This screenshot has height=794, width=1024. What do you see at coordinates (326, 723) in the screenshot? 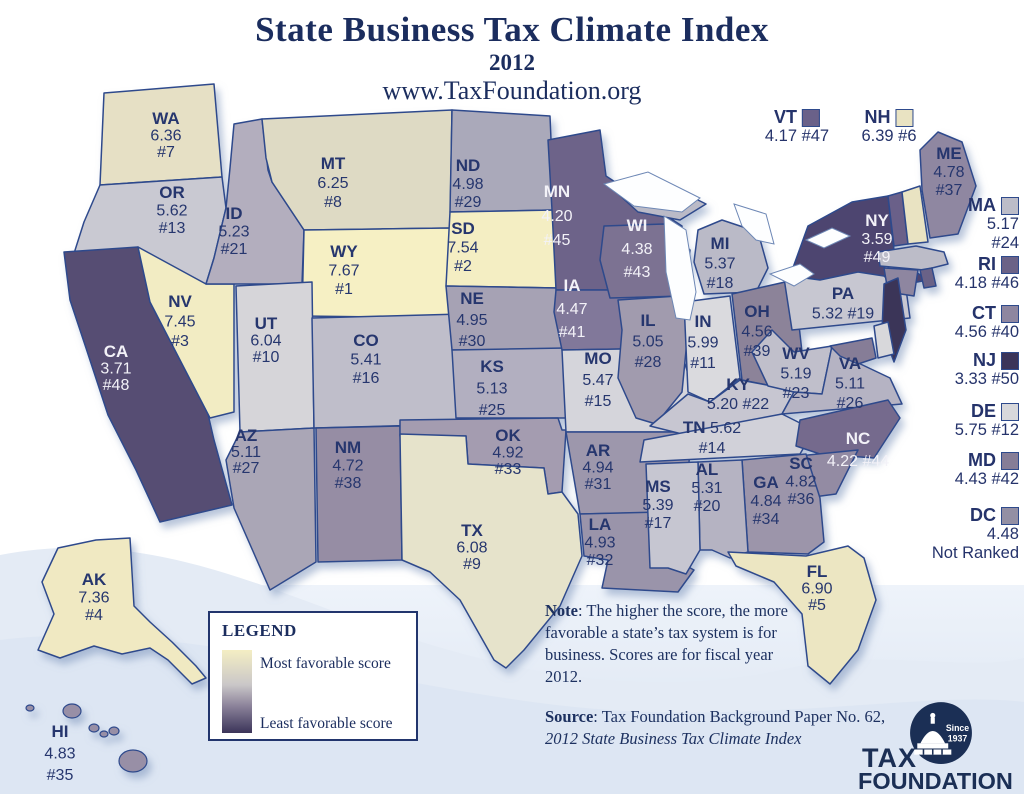
I see `legend-least-favorable-label: Least favorable score` at bounding box center [326, 723].